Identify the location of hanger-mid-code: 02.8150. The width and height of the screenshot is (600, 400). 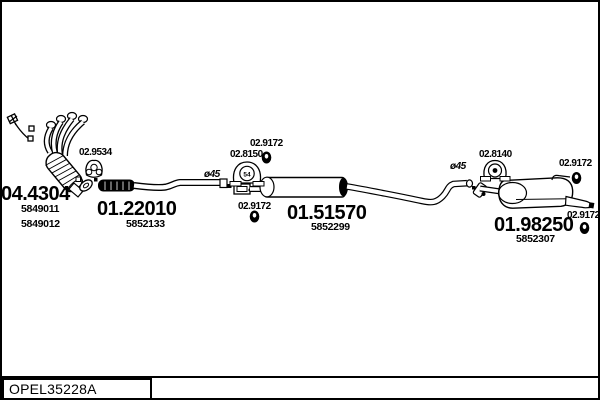
(246, 154).